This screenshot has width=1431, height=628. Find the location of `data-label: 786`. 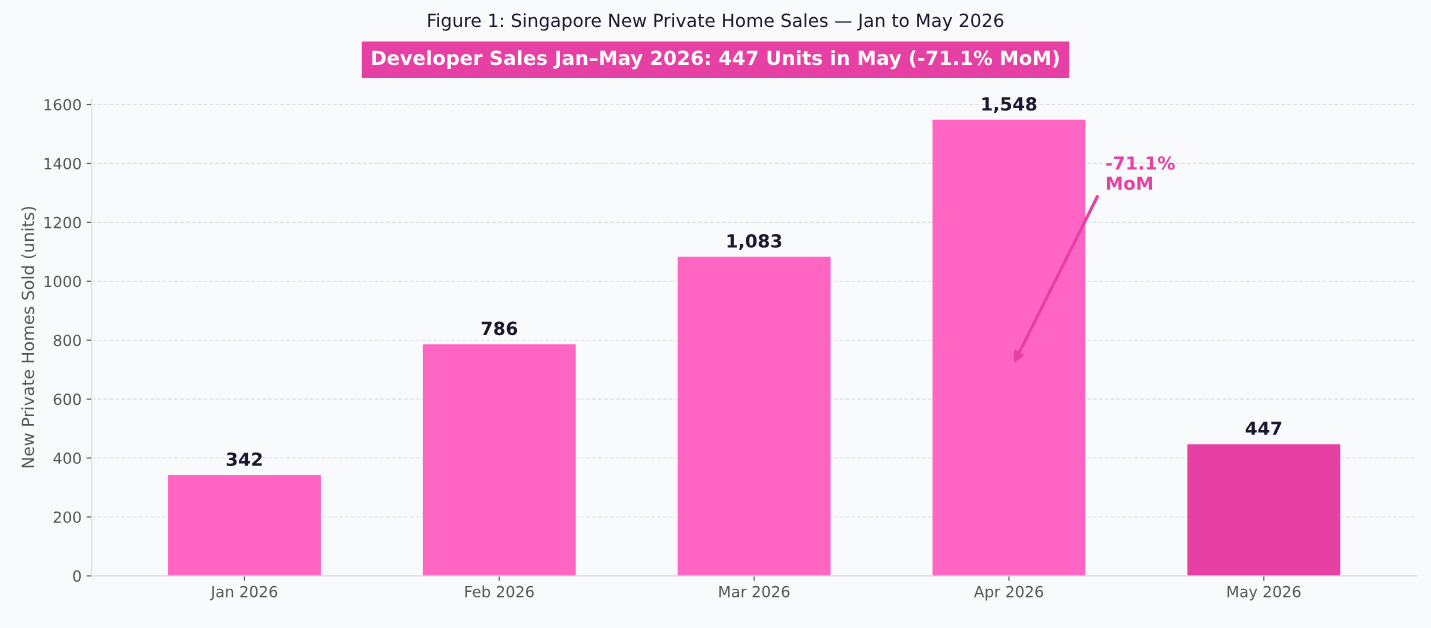

data-label: 786 is located at coordinates (499, 328).